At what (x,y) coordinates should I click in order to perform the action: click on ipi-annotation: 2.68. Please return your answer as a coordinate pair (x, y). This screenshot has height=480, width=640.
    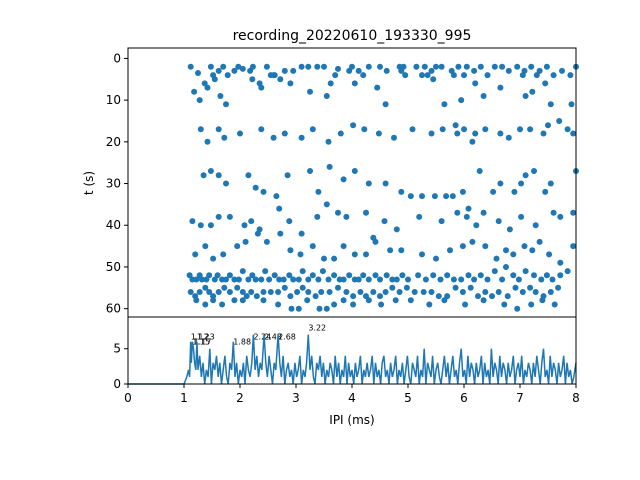
    Looking at the image, I should click on (287, 337).